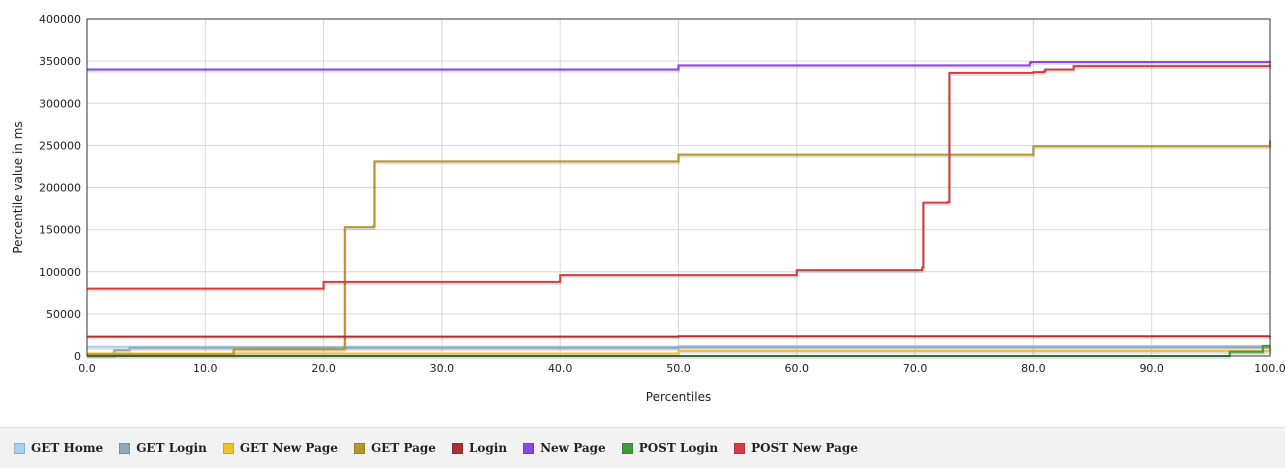  Describe the element at coordinates (678, 368) in the screenshot. I see `x-tick-label: 50.0` at that location.